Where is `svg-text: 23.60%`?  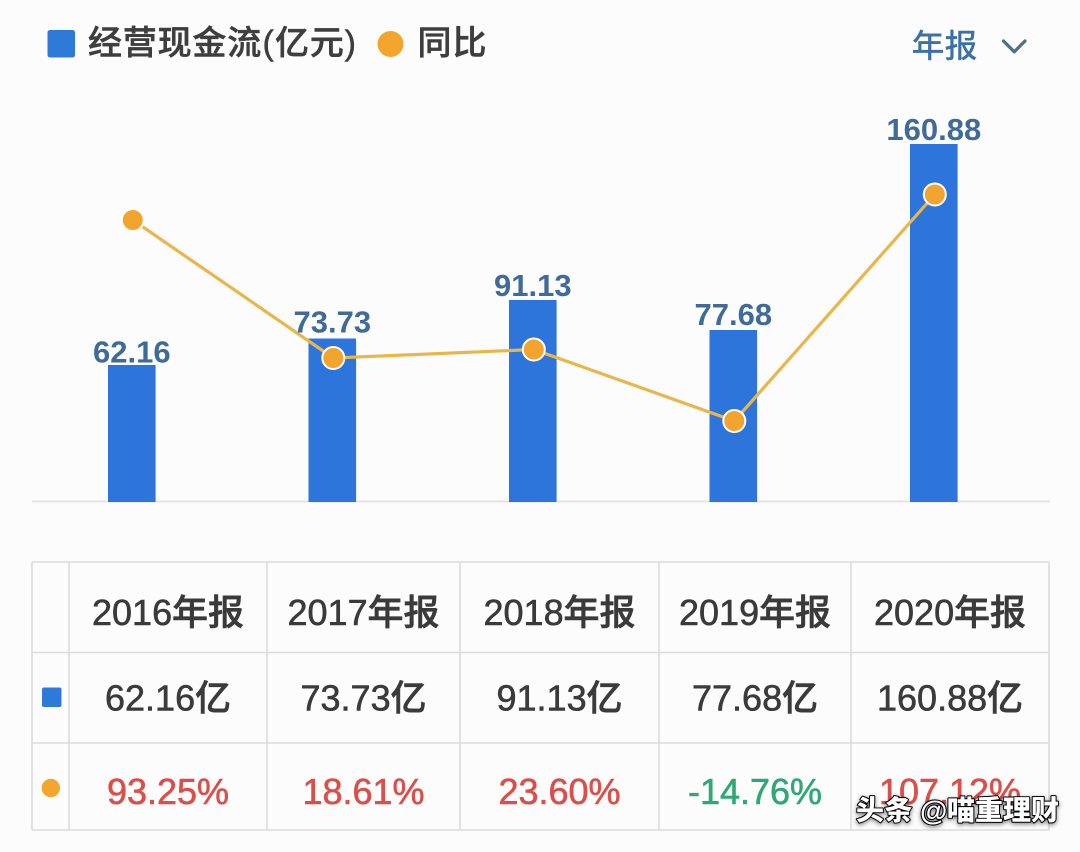
svg-text: 23.60% is located at coordinates (559, 791).